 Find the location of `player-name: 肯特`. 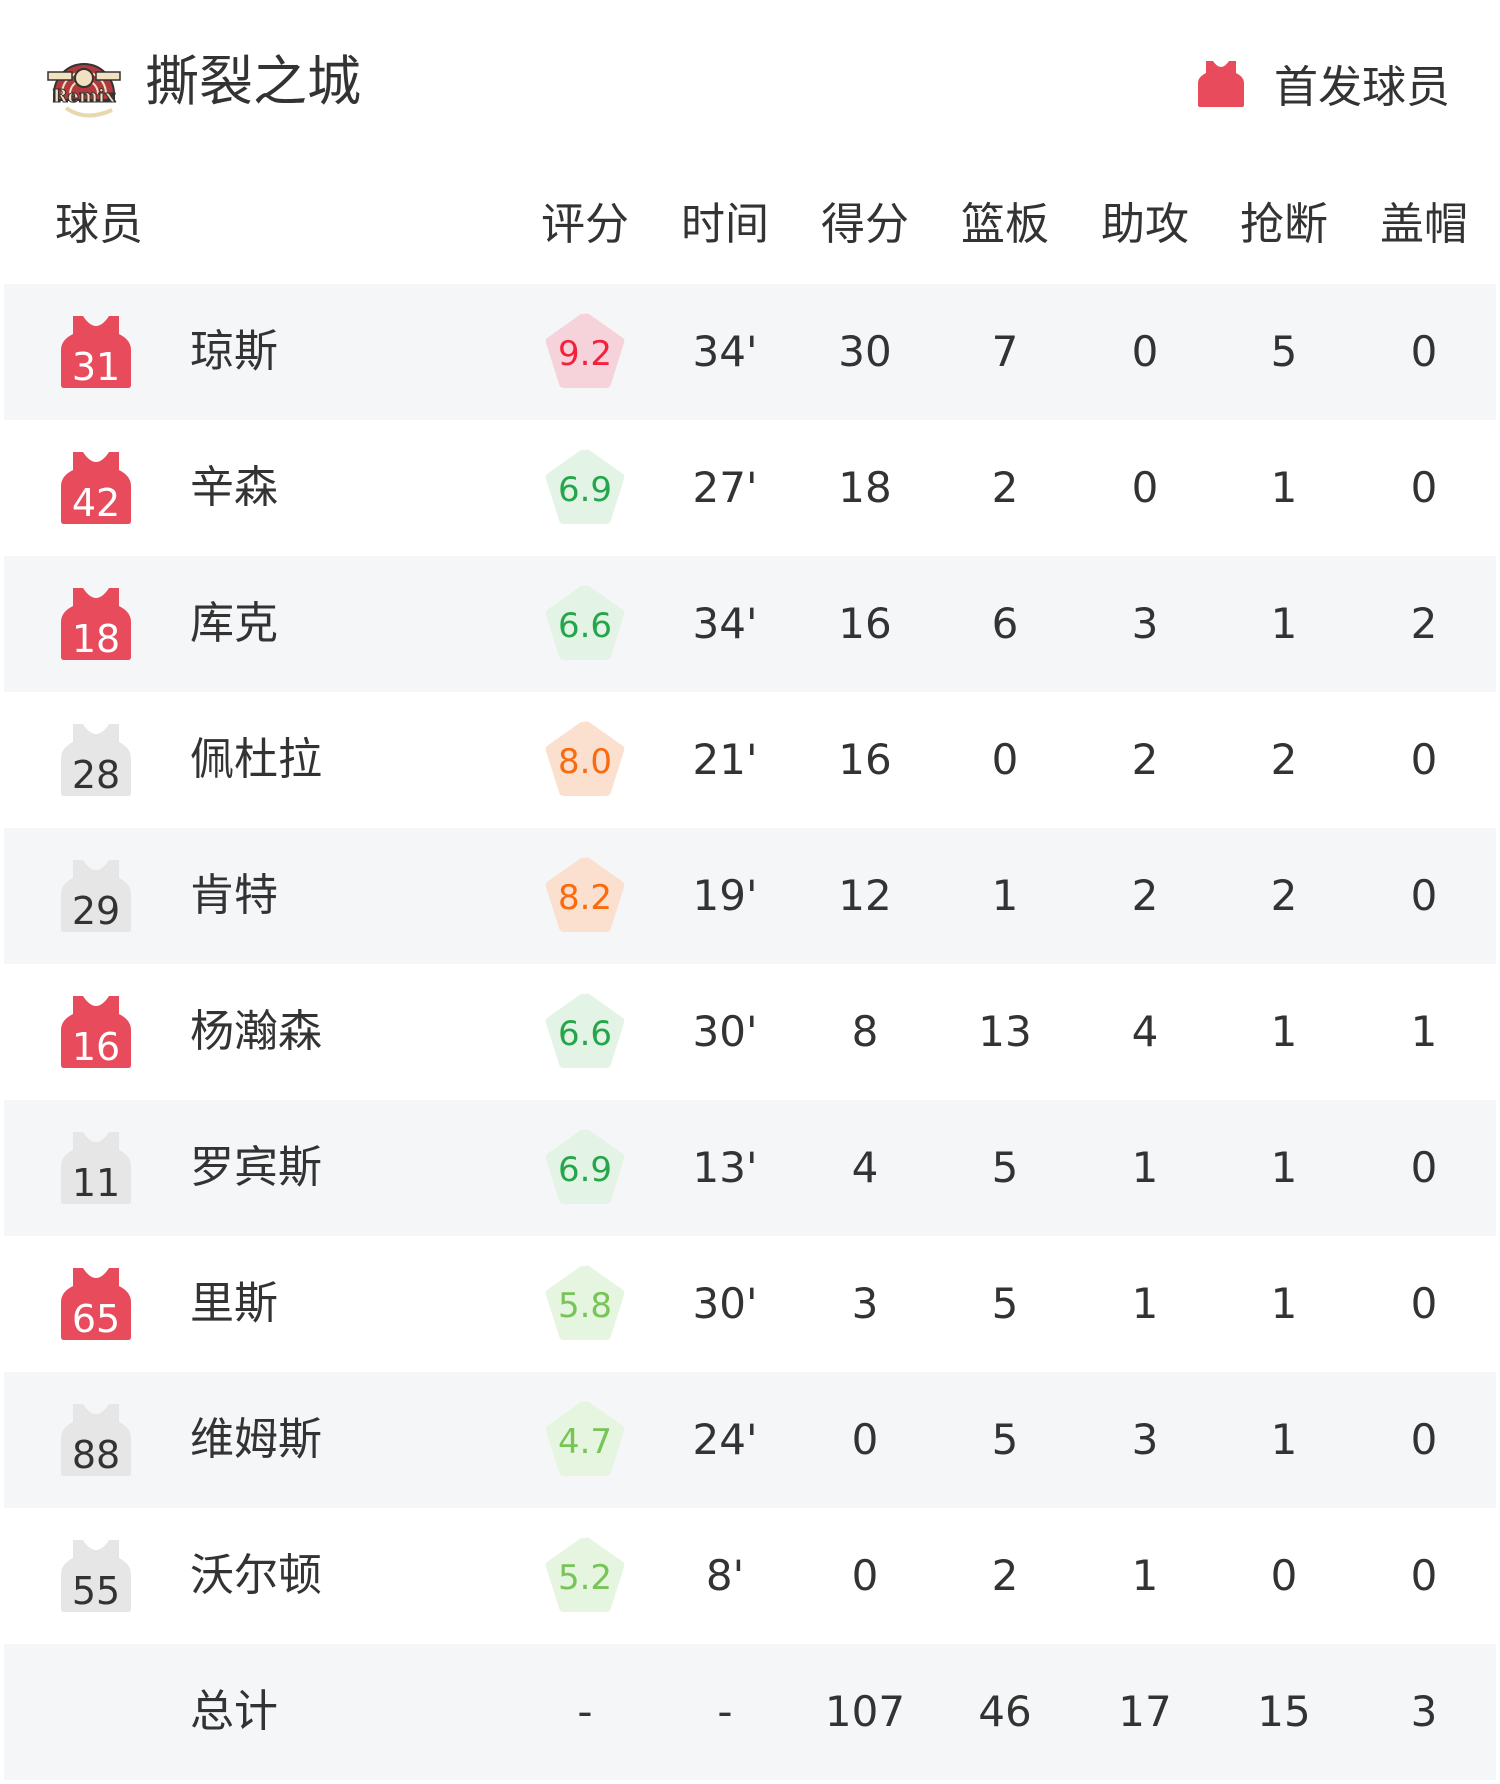

player-name: 肯特 is located at coordinates (234, 895).